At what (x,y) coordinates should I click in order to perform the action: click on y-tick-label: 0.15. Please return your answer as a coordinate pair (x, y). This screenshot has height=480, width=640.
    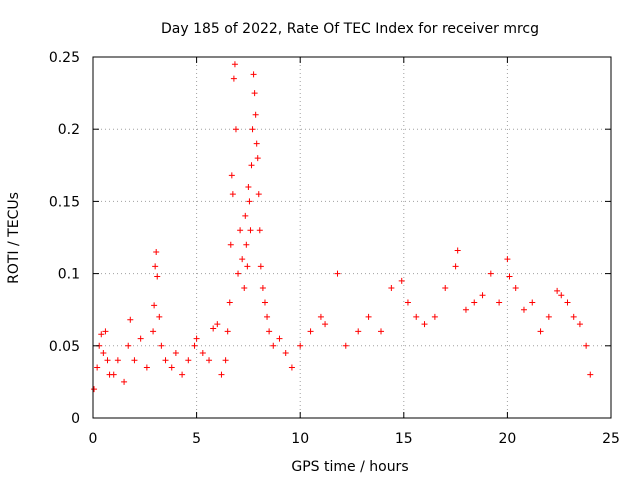
    Looking at the image, I should click on (64, 202).